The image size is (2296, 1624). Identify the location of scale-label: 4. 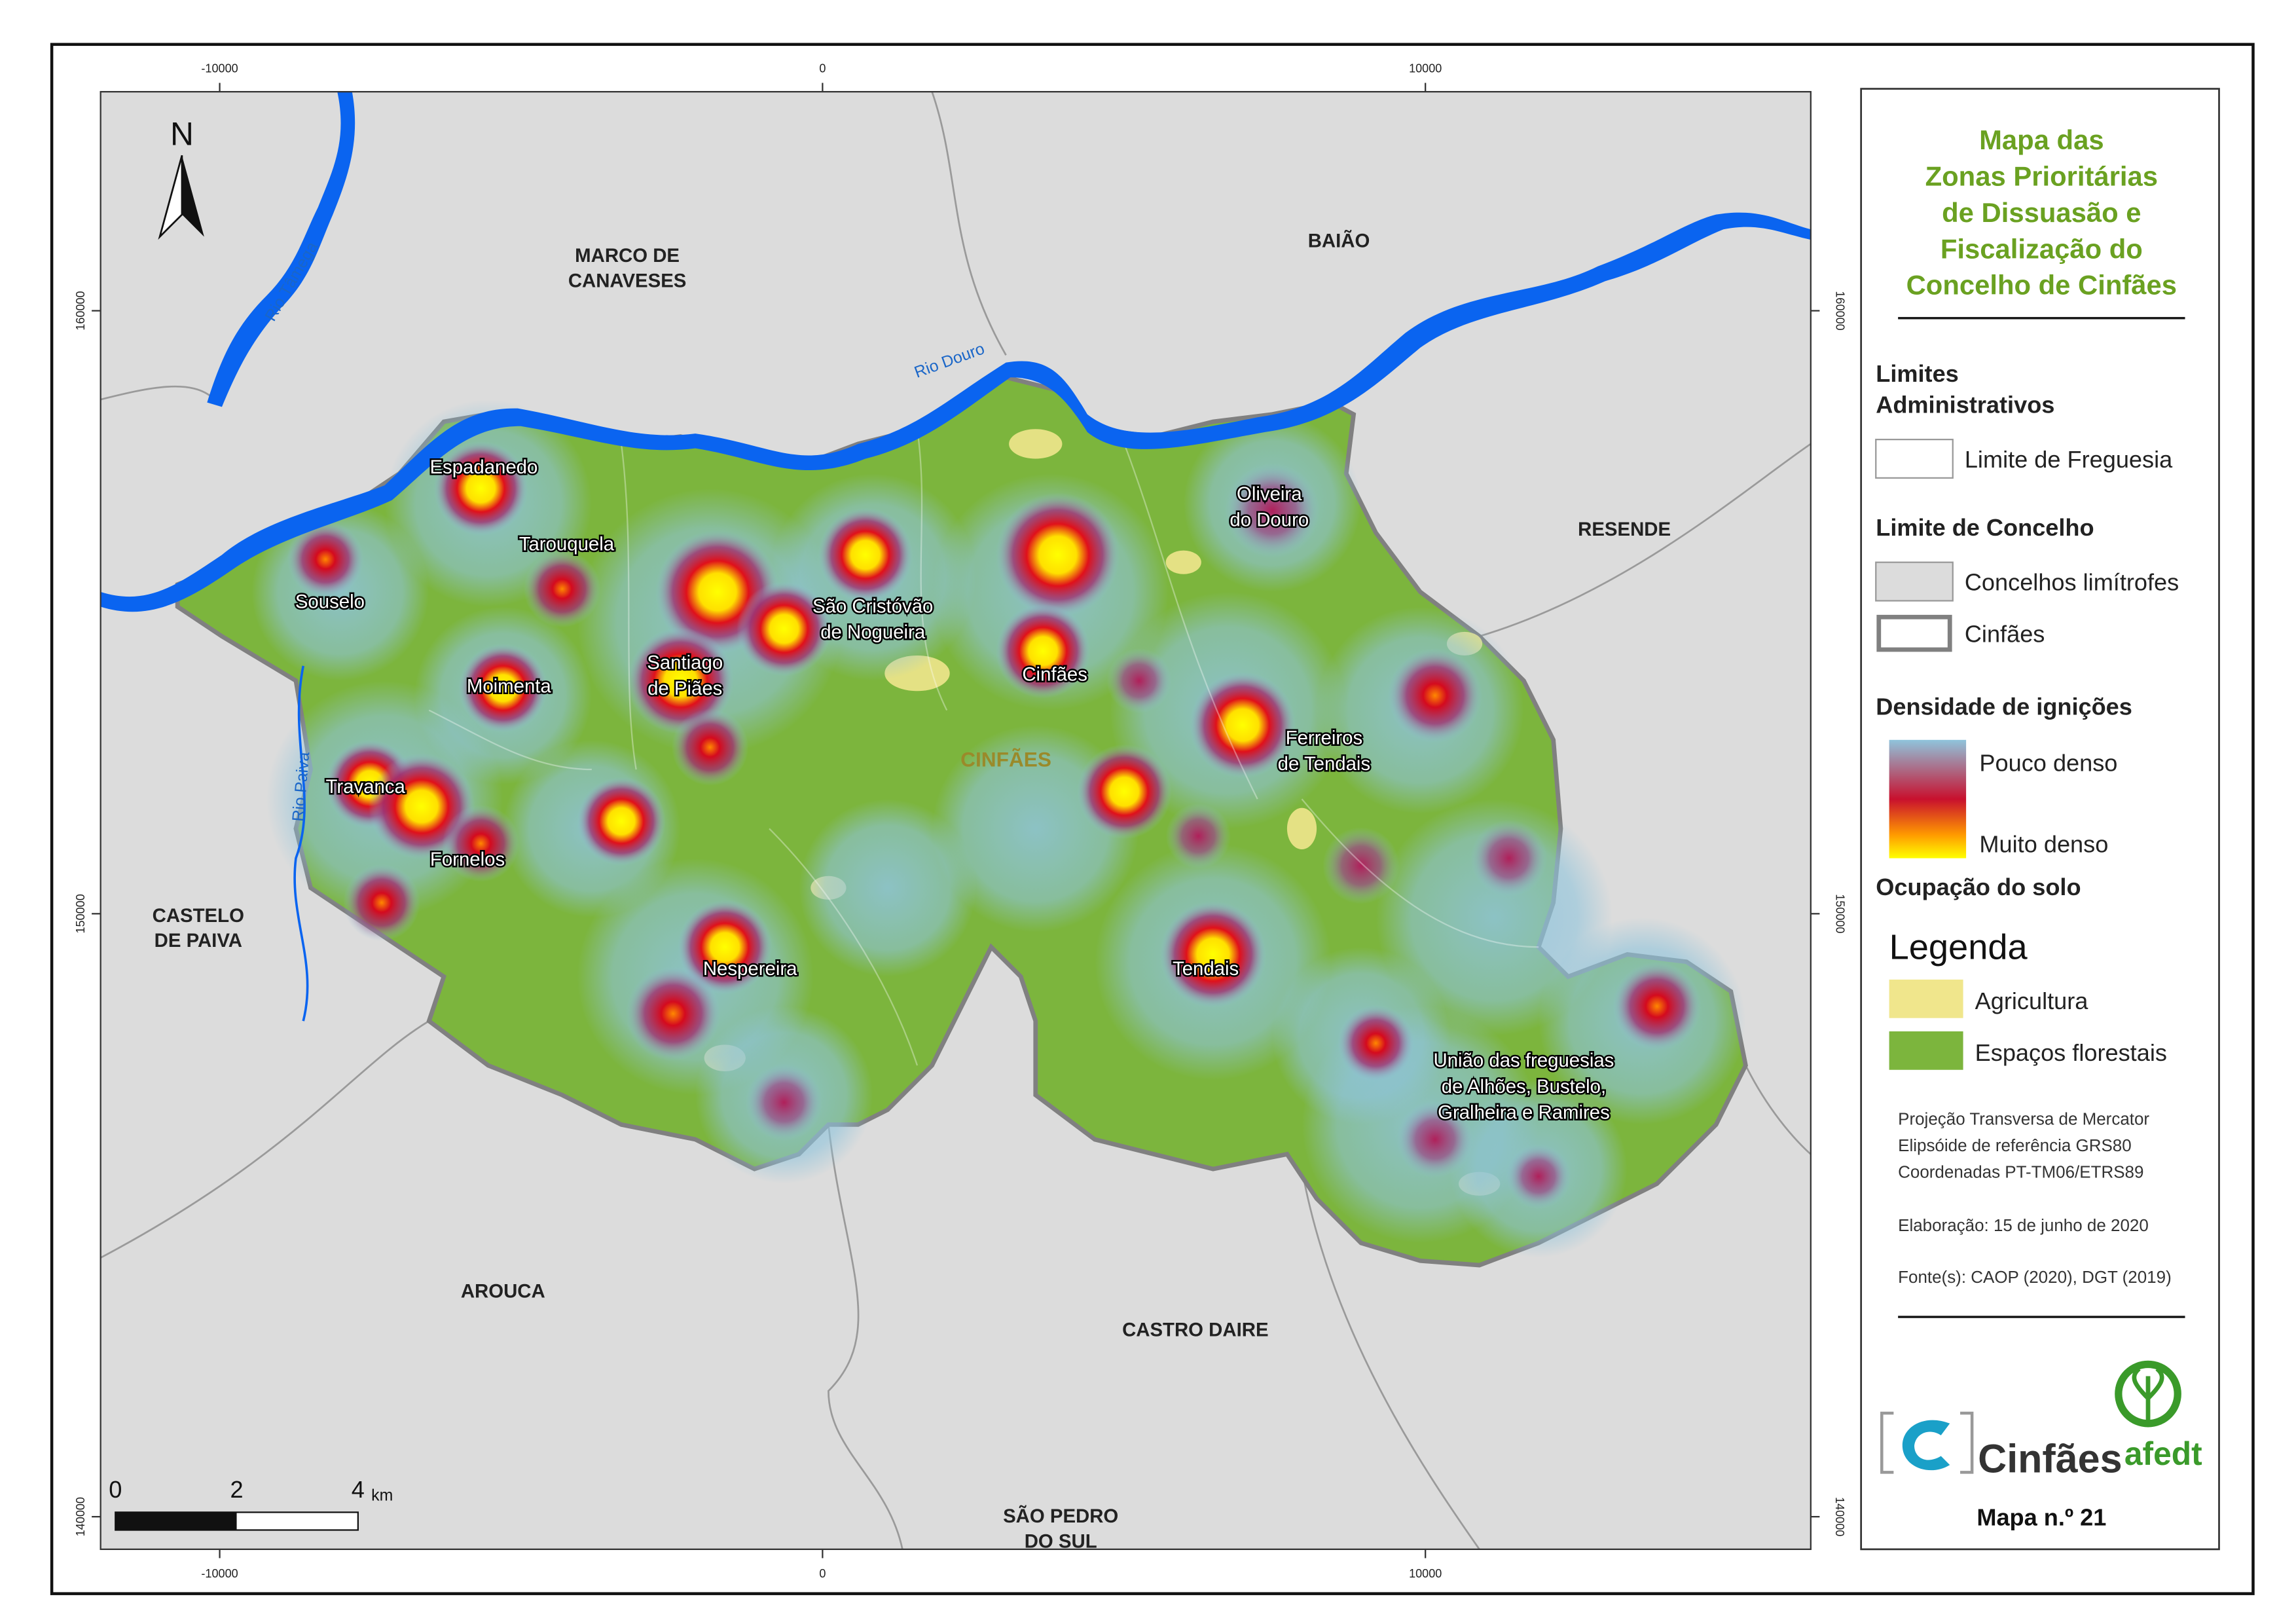
(358, 1489).